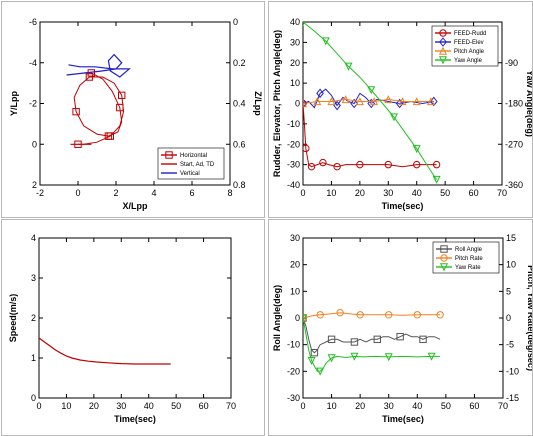  Describe the element at coordinates (33, 238) in the screenshot. I see `y-tick-label: 4` at that location.